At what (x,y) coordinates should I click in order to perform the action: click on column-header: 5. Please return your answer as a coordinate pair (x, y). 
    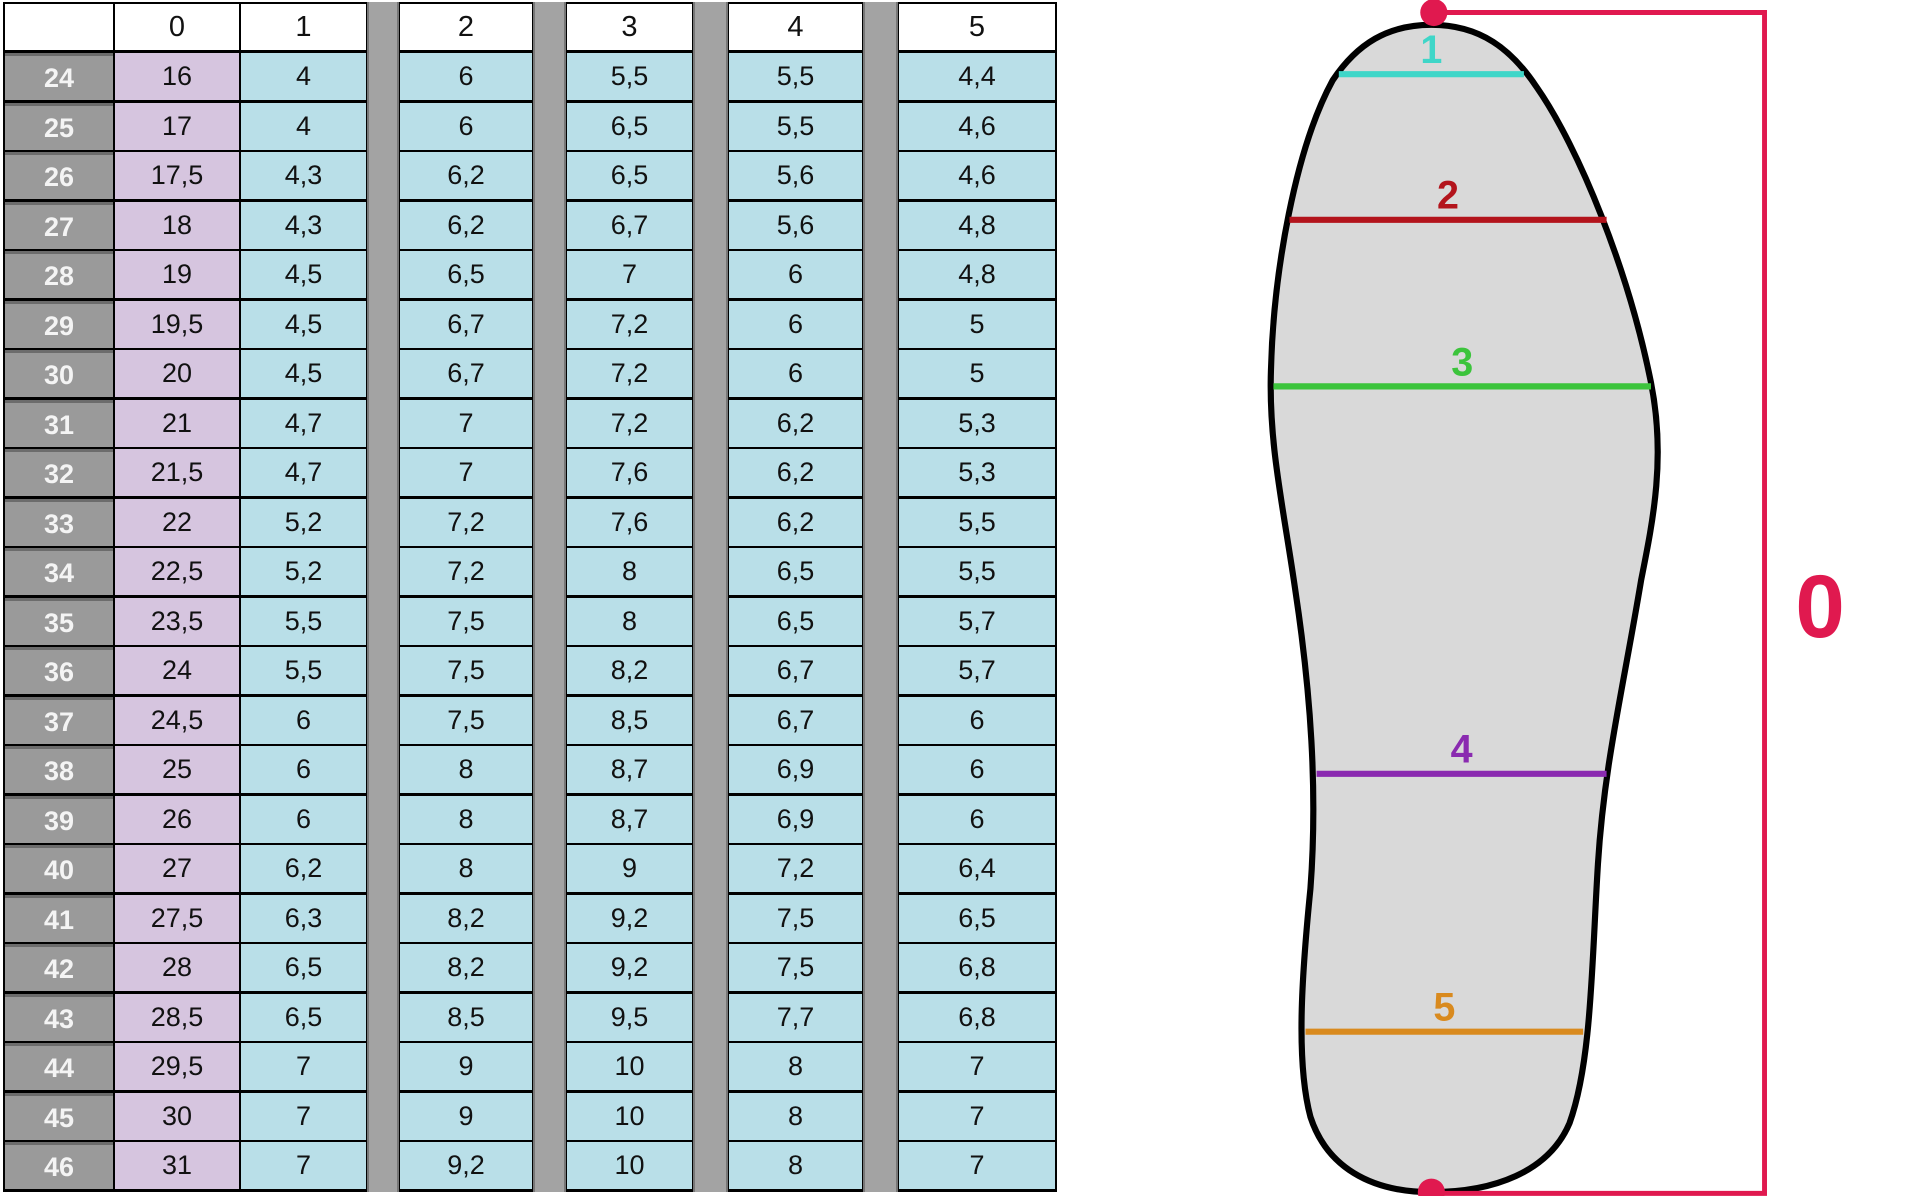
    Looking at the image, I should click on (977, 27).